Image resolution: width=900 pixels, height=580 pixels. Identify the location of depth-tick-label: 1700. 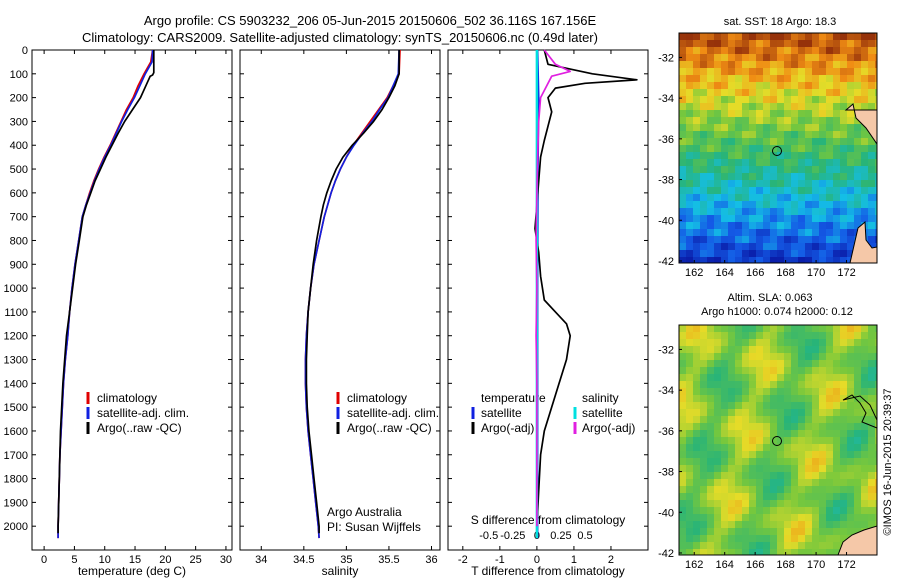
(16, 456).